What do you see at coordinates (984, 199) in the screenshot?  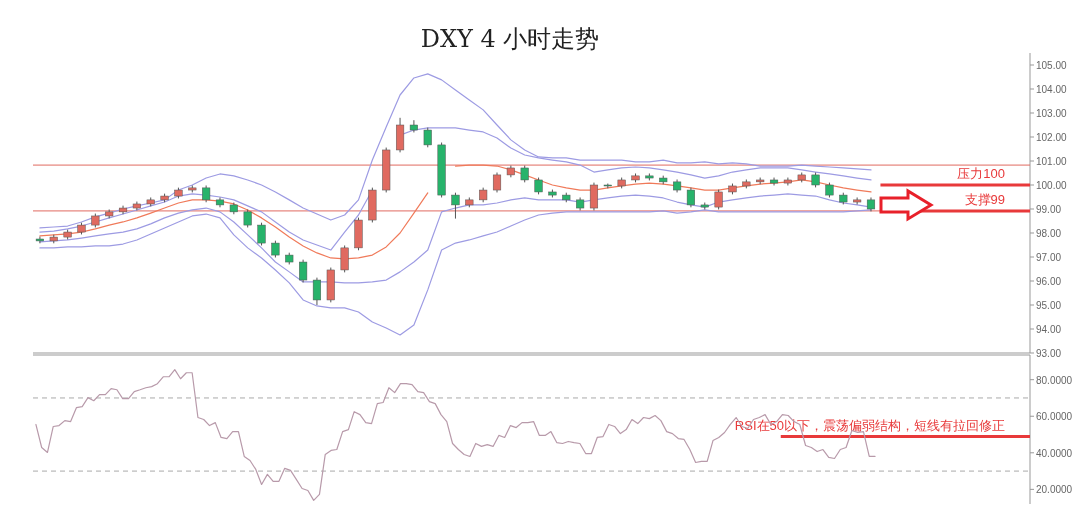 I see `ref-line-label: 支撑99` at bounding box center [984, 199].